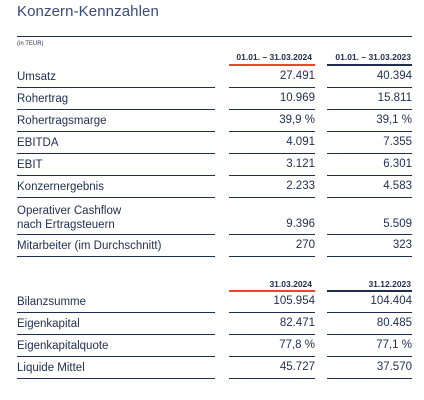 The height and width of the screenshot is (400, 424). Describe the element at coordinates (305, 245) in the screenshot. I see `row-value-current: 270` at that location.